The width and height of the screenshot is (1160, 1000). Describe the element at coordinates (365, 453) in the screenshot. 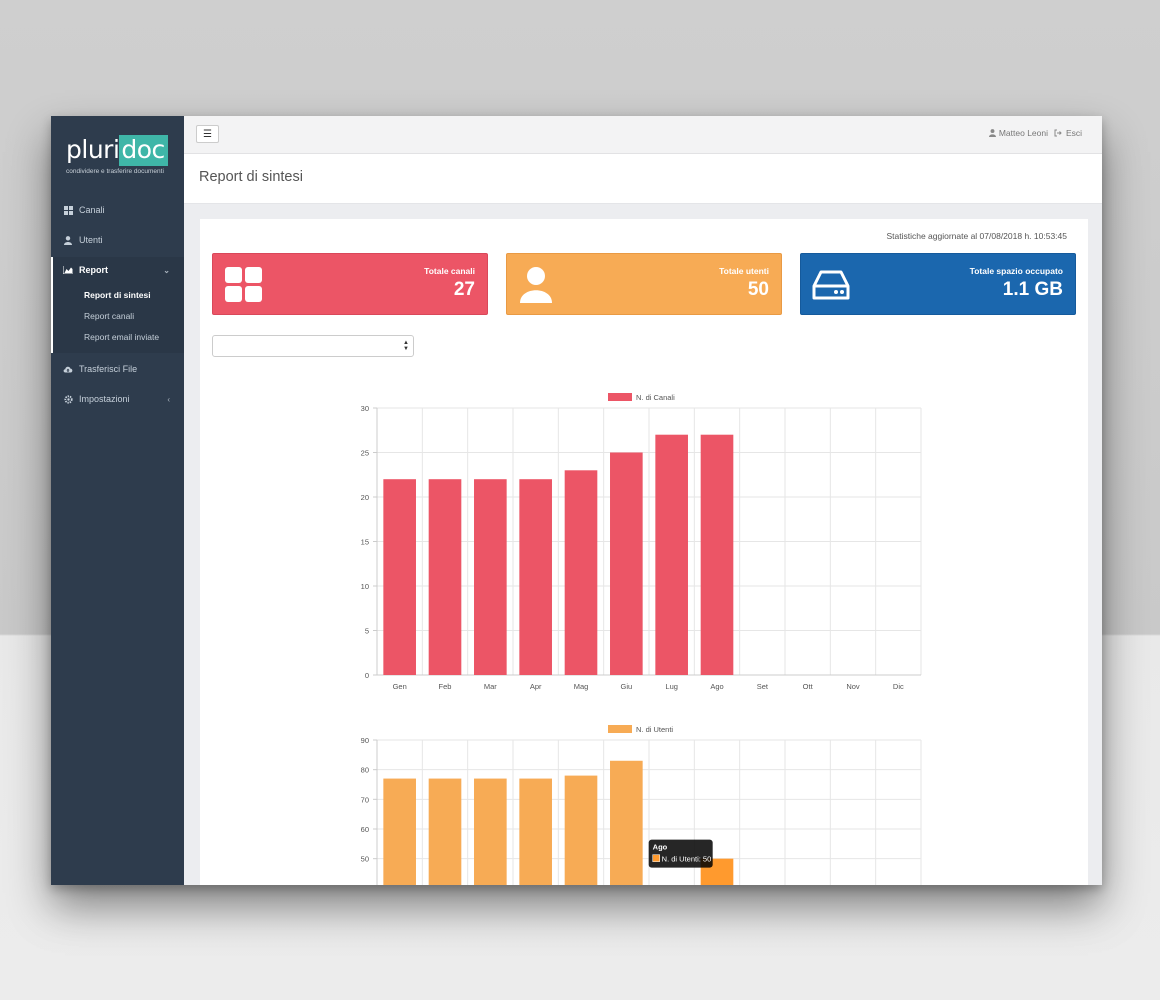

I see `y-tick-label: 25` at that location.